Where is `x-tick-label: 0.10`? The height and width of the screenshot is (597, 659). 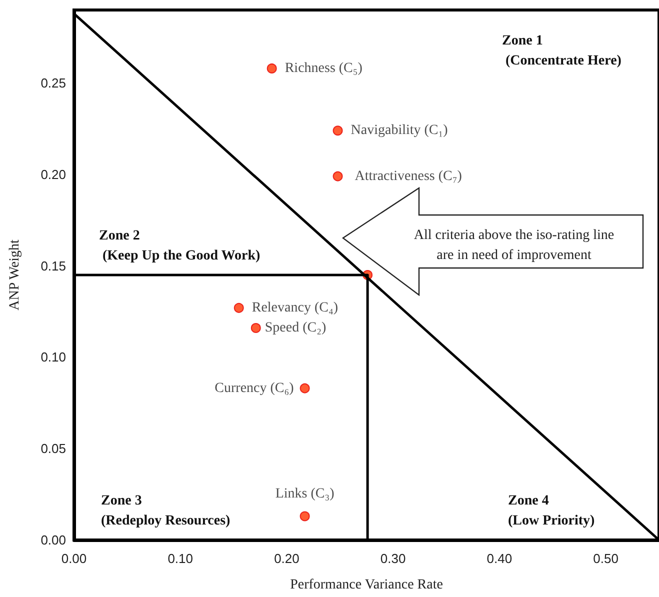
x-tick-label: 0.10 is located at coordinates (181, 558).